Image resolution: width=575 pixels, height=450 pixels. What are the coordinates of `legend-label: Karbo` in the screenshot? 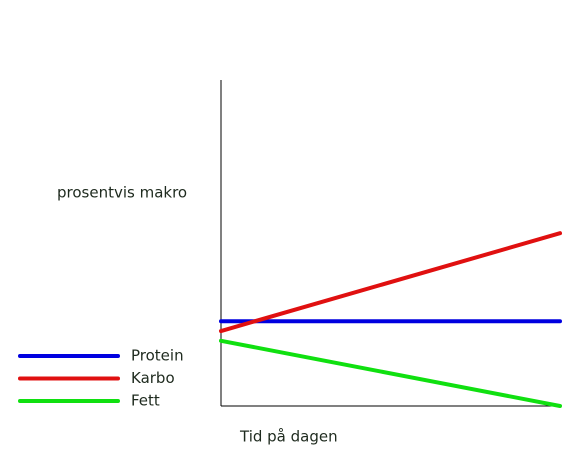 It's located at (153, 378).